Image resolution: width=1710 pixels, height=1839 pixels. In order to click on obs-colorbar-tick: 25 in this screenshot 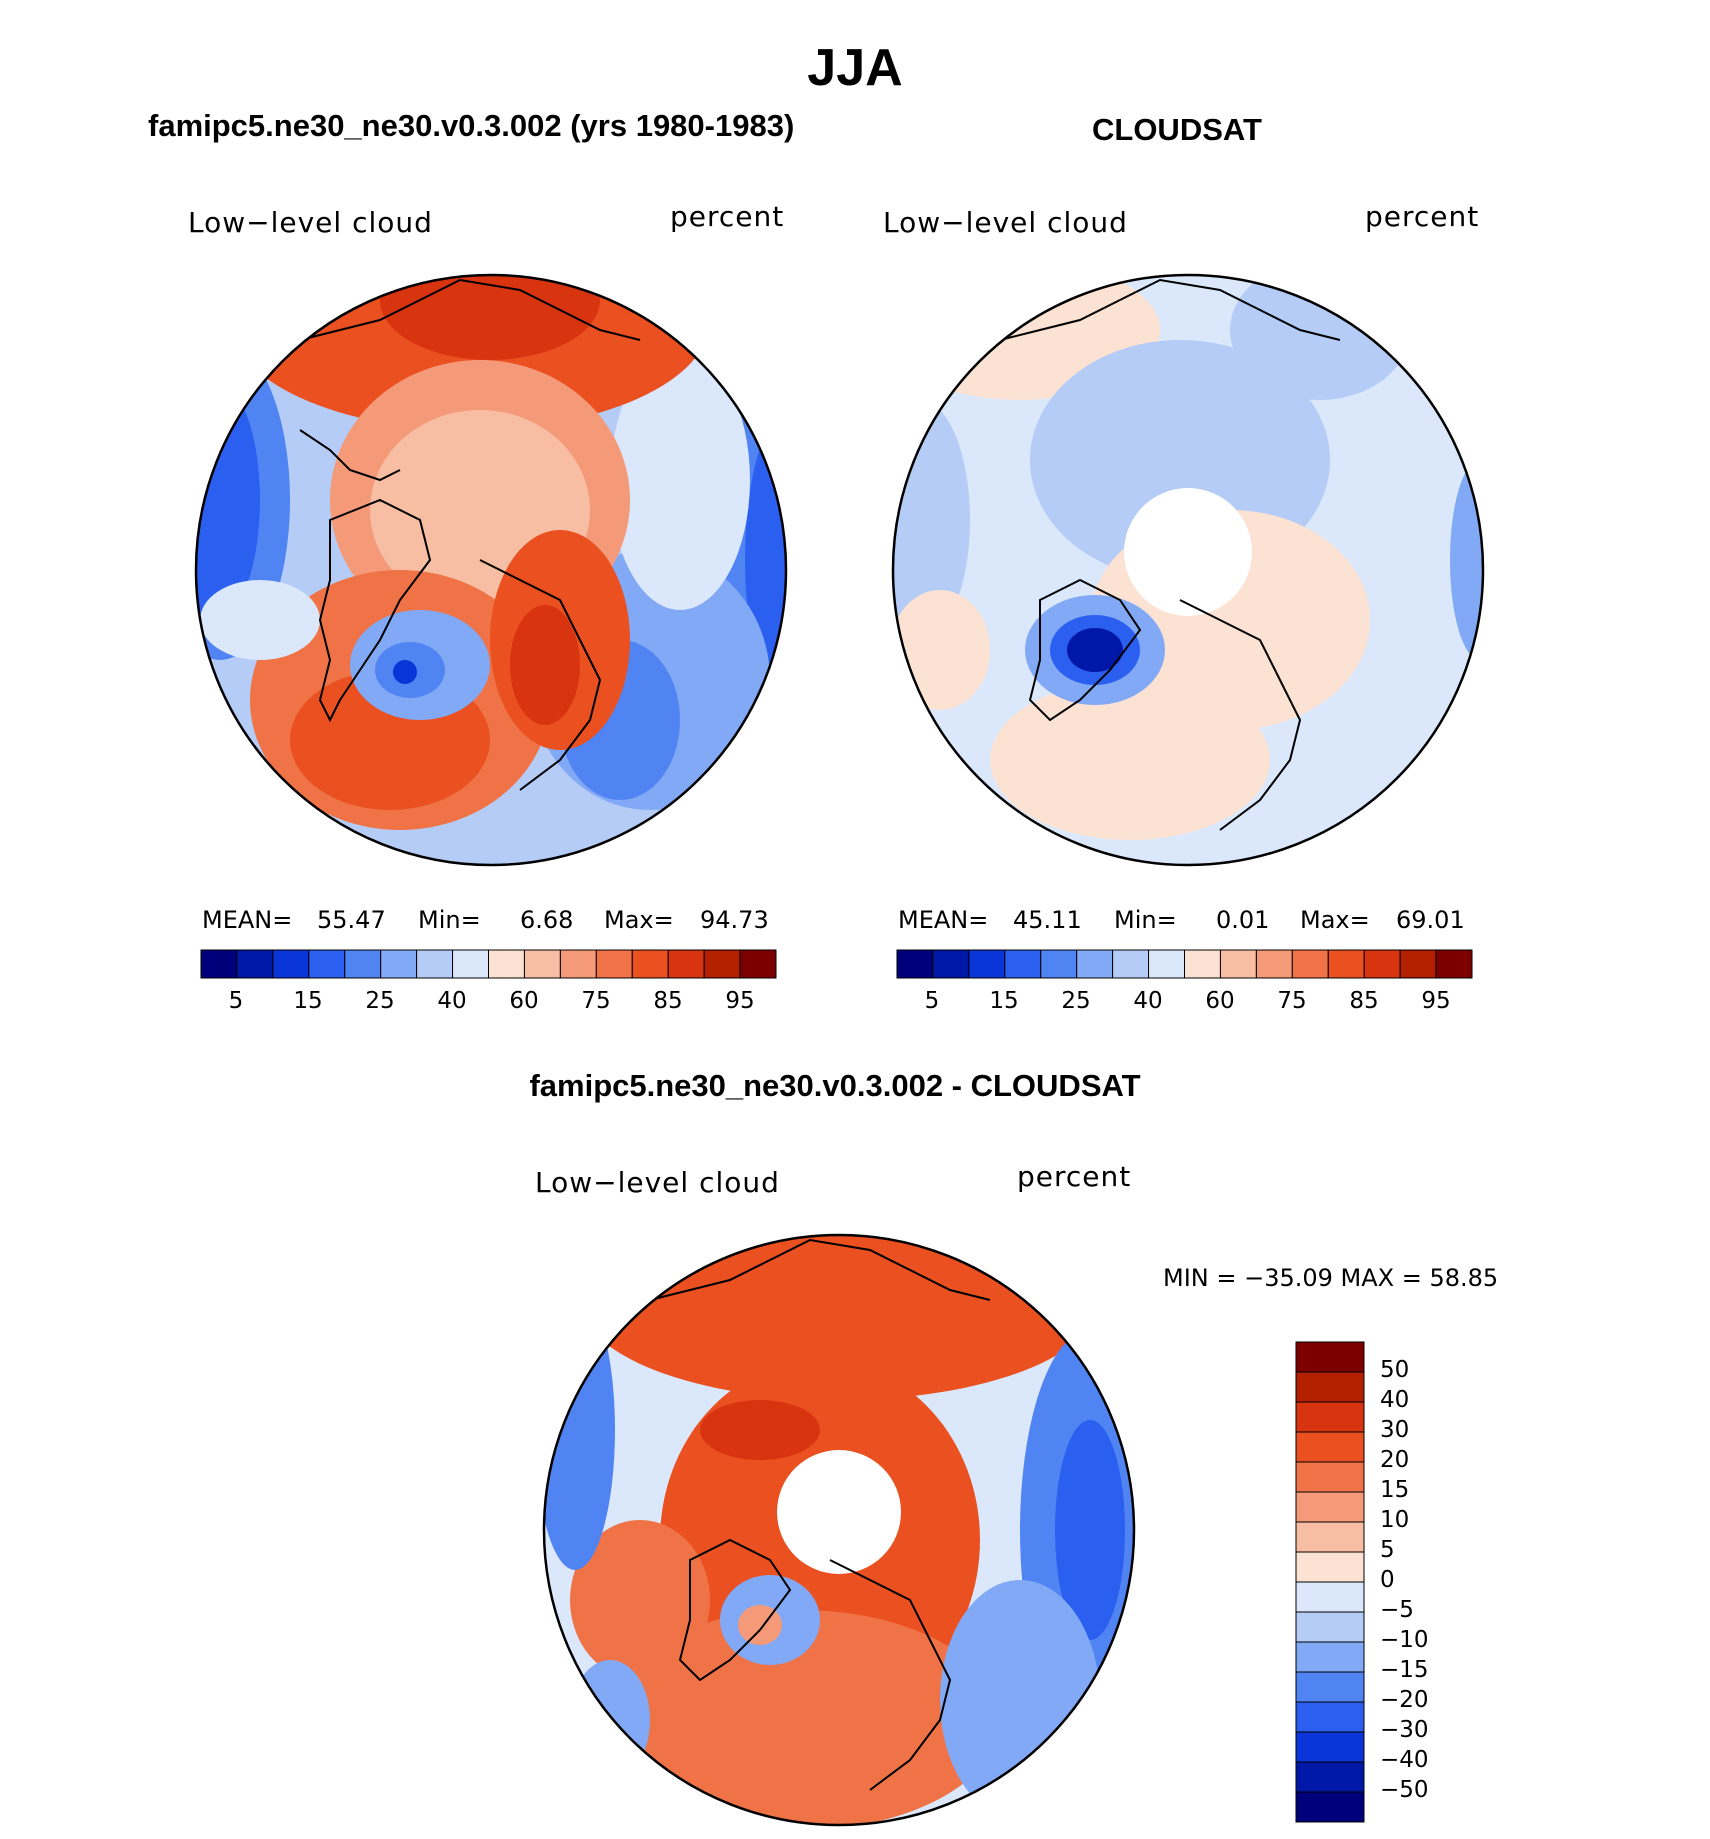, I will do `click(1076, 1001)`.